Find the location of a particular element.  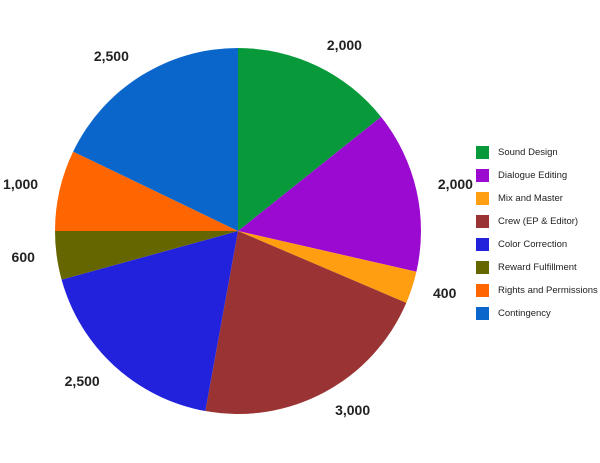

legend-label: Sound Design is located at coordinates (528, 152).